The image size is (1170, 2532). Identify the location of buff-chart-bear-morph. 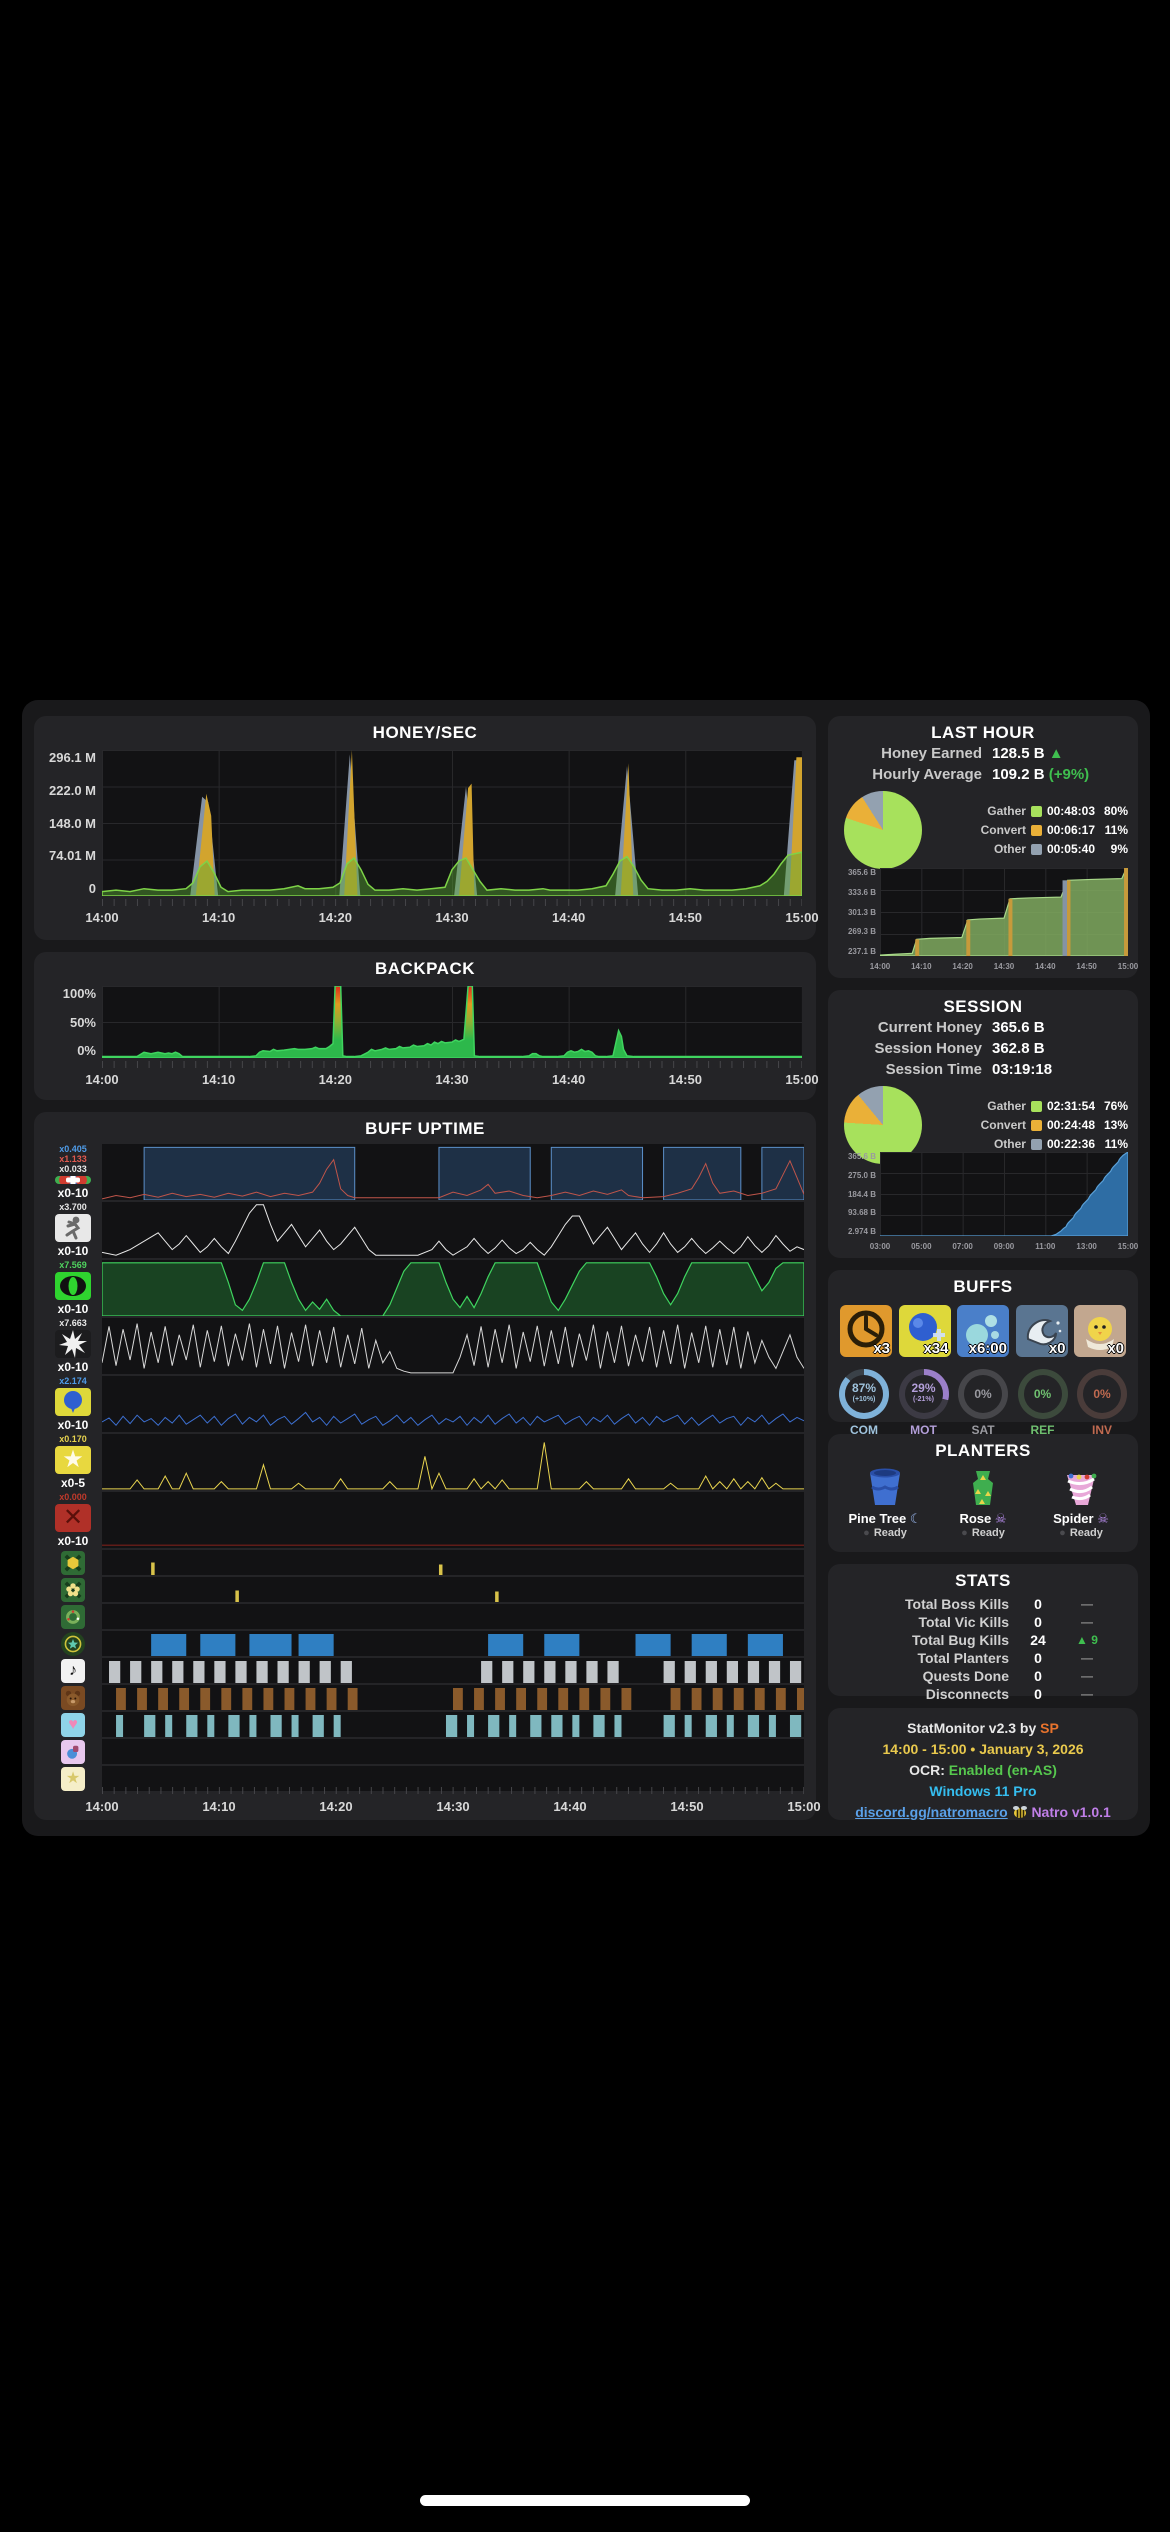
(453, 1697).